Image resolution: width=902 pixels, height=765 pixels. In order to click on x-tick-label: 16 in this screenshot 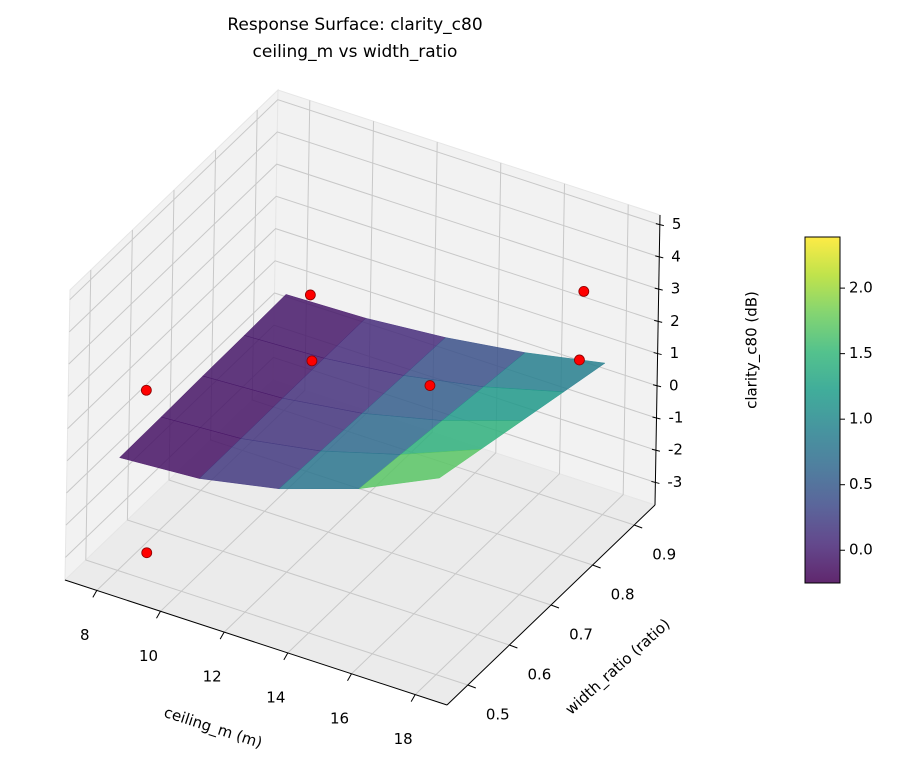, I will do `click(339, 718)`.